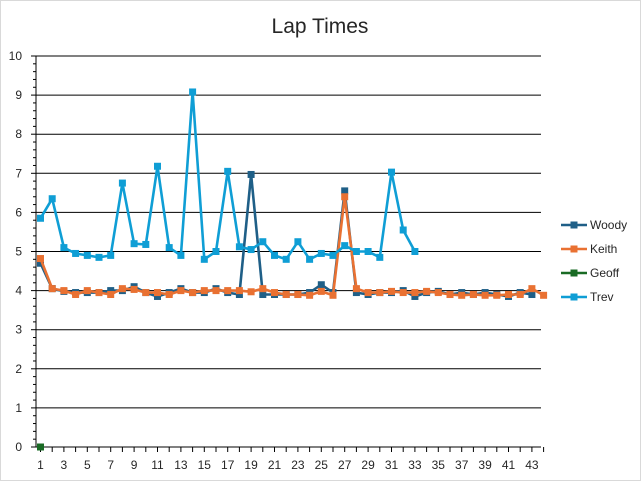 The width and height of the screenshot is (641, 481). Describe the element at coordinates (345, 465) in the screenshot. I see `x-tick-label: 27` at that location.